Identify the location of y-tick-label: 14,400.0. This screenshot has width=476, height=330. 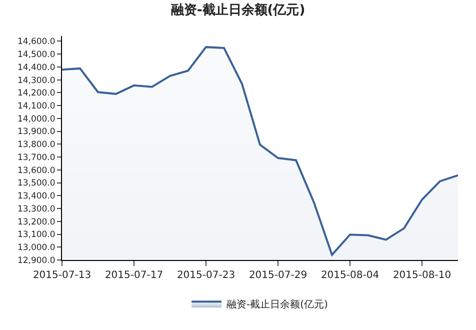
(36, 67).